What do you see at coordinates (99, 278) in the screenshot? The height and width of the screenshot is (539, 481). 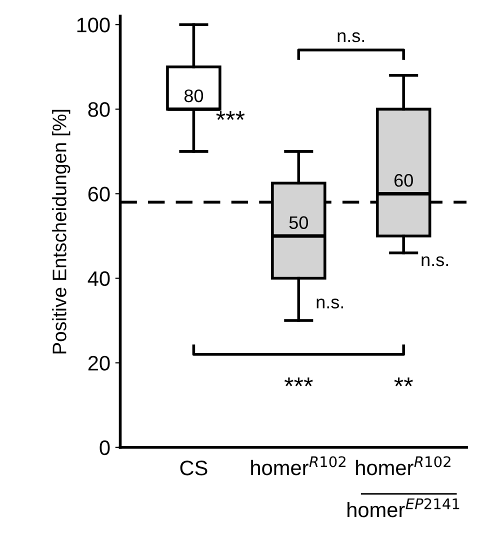 I see `y-tick-label: 40` at bounding box center [99, 278].